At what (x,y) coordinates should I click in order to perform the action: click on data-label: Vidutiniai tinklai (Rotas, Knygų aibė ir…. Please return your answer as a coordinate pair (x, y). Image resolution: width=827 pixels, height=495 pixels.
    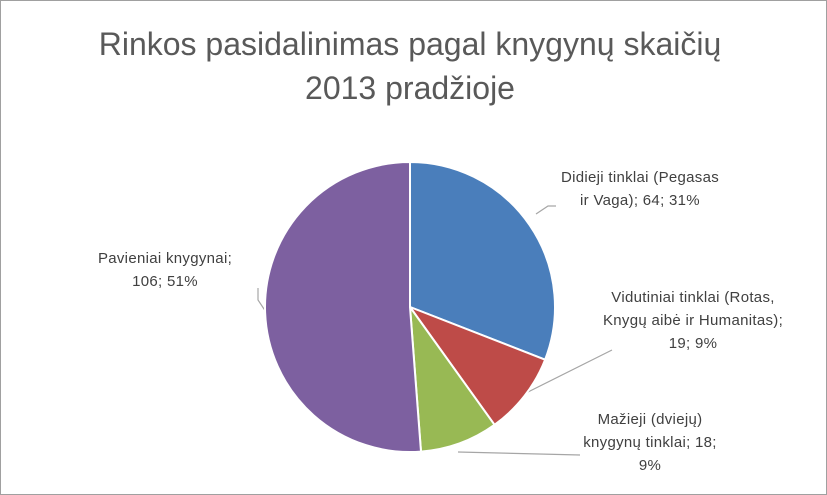
    Looking at the image, I should click on (693, 320).